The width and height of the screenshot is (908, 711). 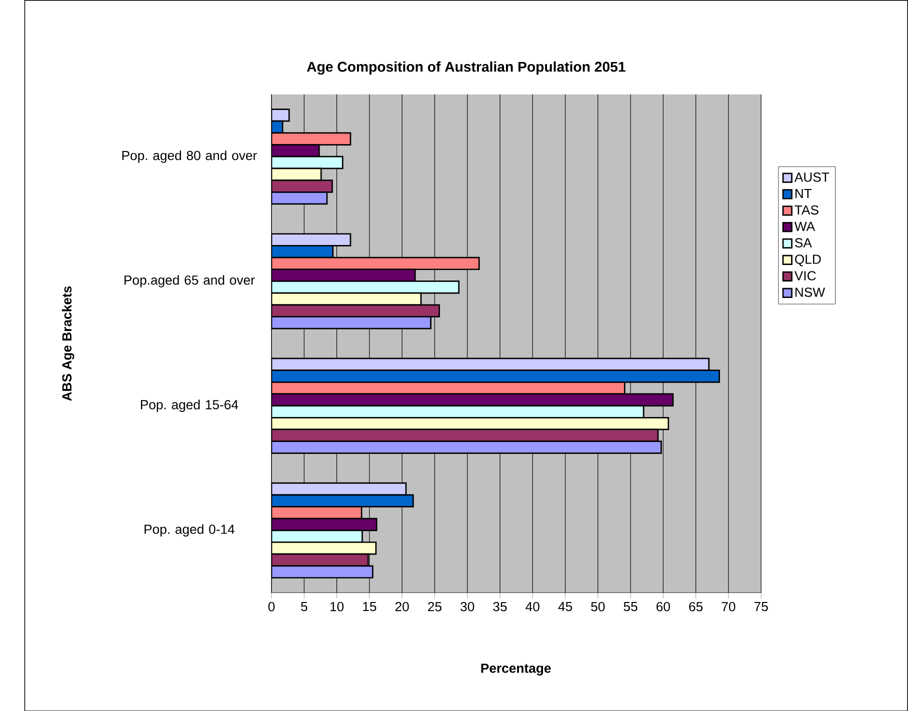 What do you see at coordinates (369, 606) in the screenshot?
I see `x-tick-label: 15` at bounding box center [369, 606].